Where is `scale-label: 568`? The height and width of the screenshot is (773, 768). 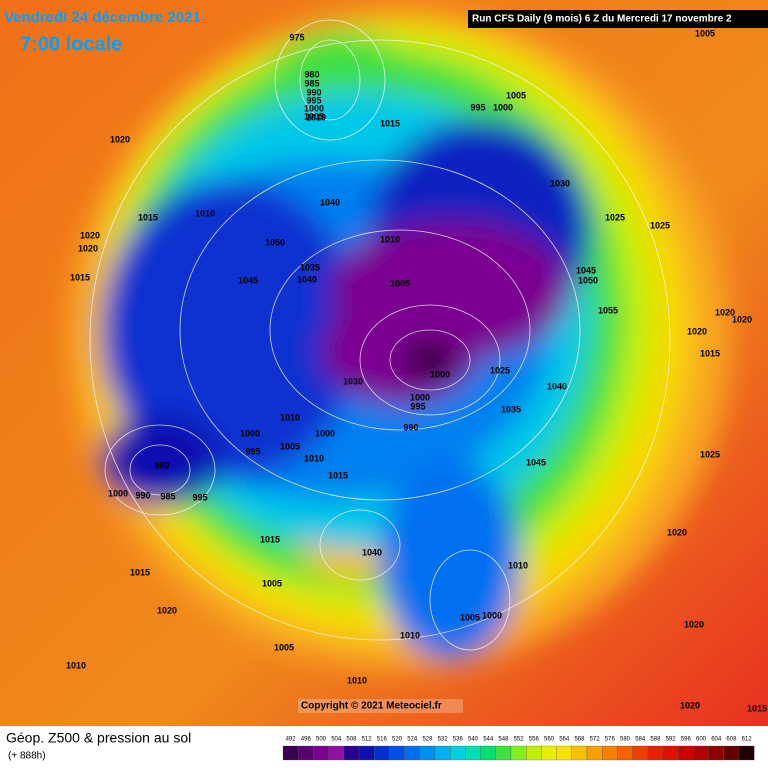 scale-label: 568 is located at coordinates (579, 740).